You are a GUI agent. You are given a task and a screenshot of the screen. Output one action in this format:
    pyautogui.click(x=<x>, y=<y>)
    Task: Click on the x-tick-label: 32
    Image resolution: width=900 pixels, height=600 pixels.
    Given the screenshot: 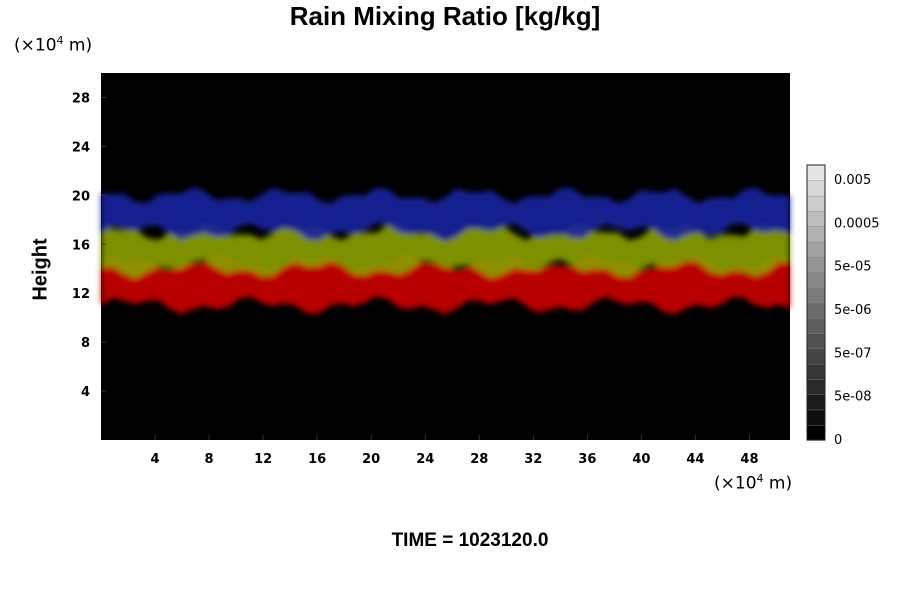 What is the action you would take?
    pyautogui.click(x=533, y=459)
    